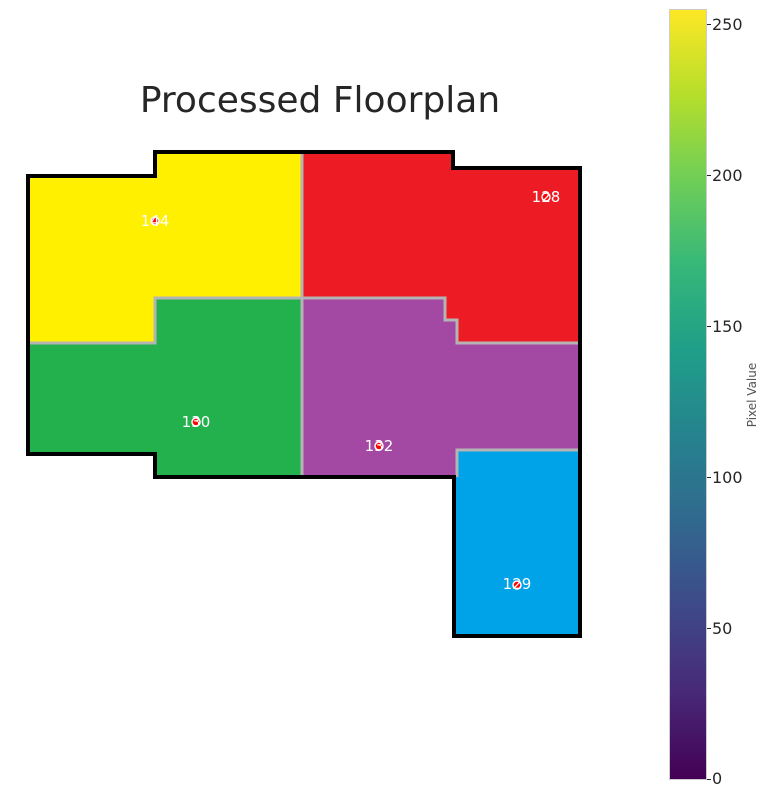 The image size is (769, 799). What do you see at coordinates (441, 247) in the screenshot?
I see `room-red` at bounding box center [441, 247].